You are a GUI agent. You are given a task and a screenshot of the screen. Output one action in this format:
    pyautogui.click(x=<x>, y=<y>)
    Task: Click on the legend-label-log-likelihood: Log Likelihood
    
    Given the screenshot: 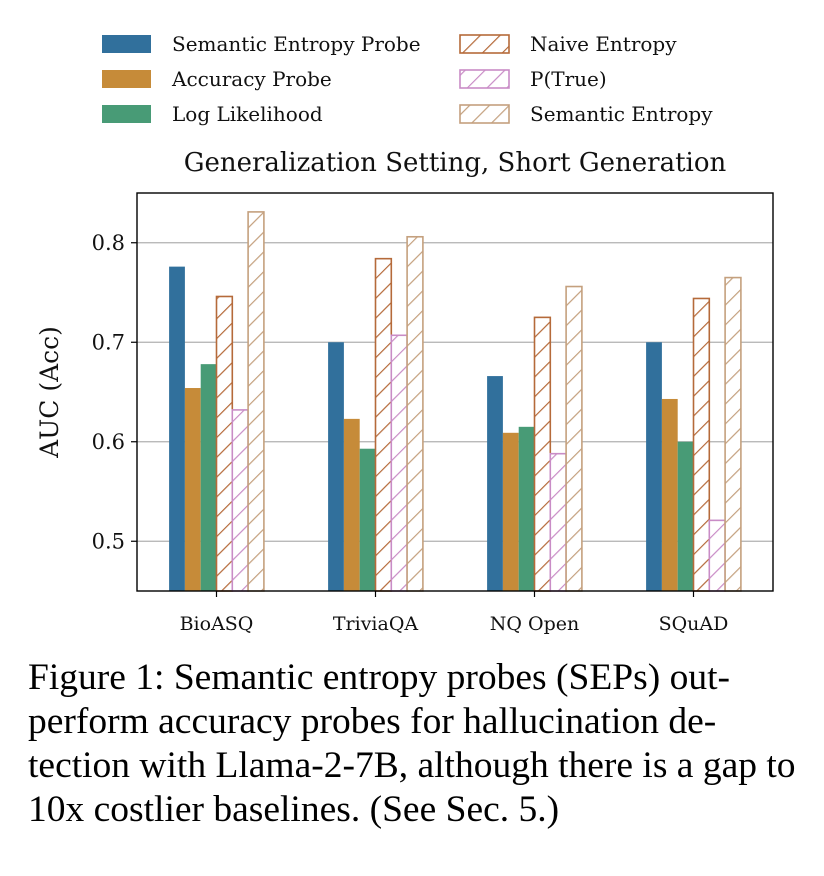 What is the action you would take?
    pyautogui.click(x=247, y=114)
    